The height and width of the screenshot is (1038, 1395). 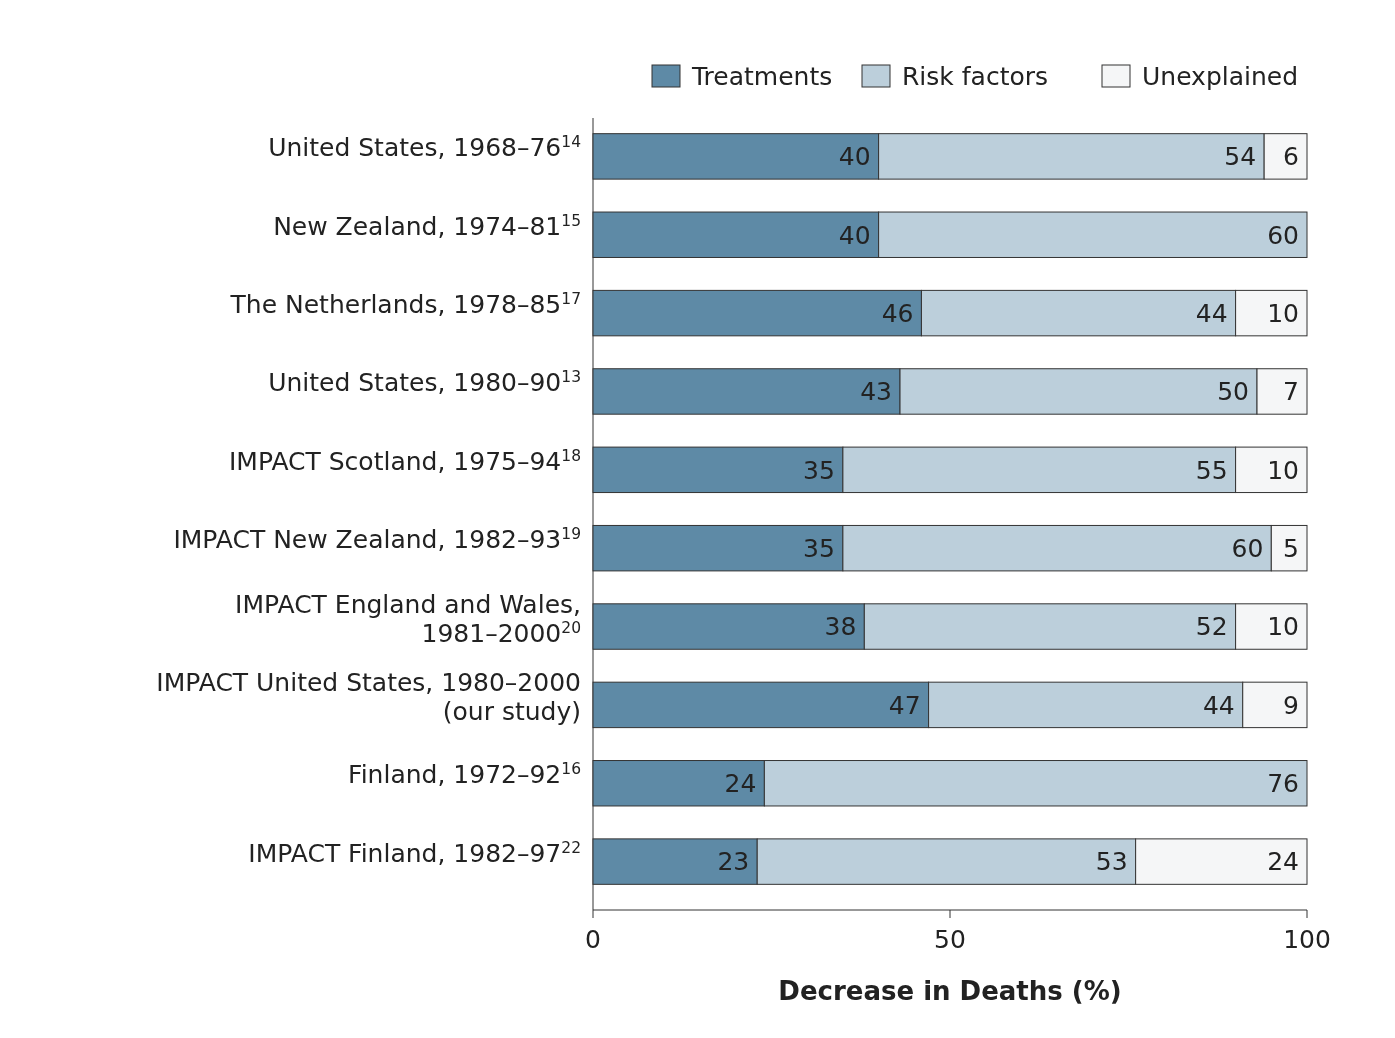 I want to click on y-tick-label: The Netherlands, 1978–85$^{17}$, so click(x=405, y=305).